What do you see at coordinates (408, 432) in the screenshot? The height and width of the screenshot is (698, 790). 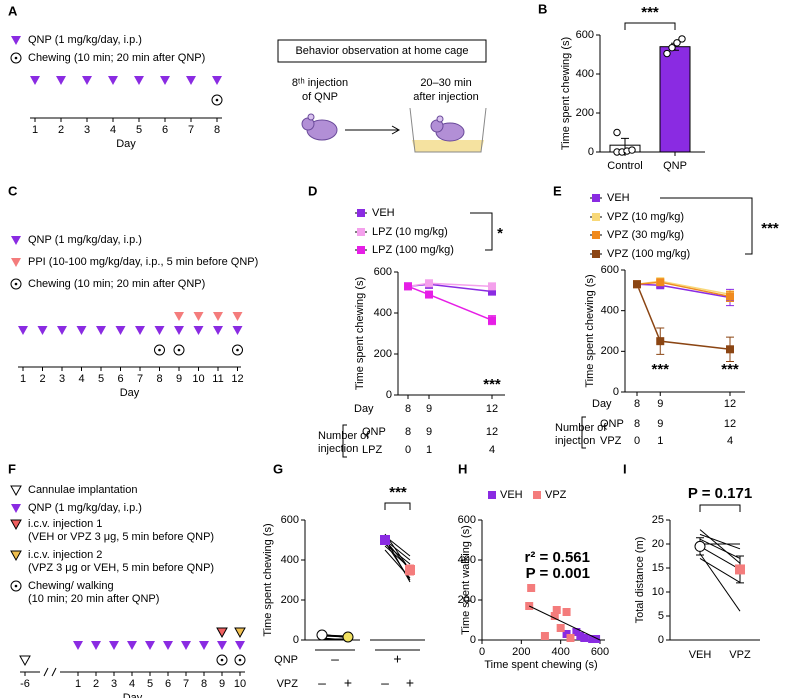 I see `table-cell: 8` at bounding box center [408, 432].